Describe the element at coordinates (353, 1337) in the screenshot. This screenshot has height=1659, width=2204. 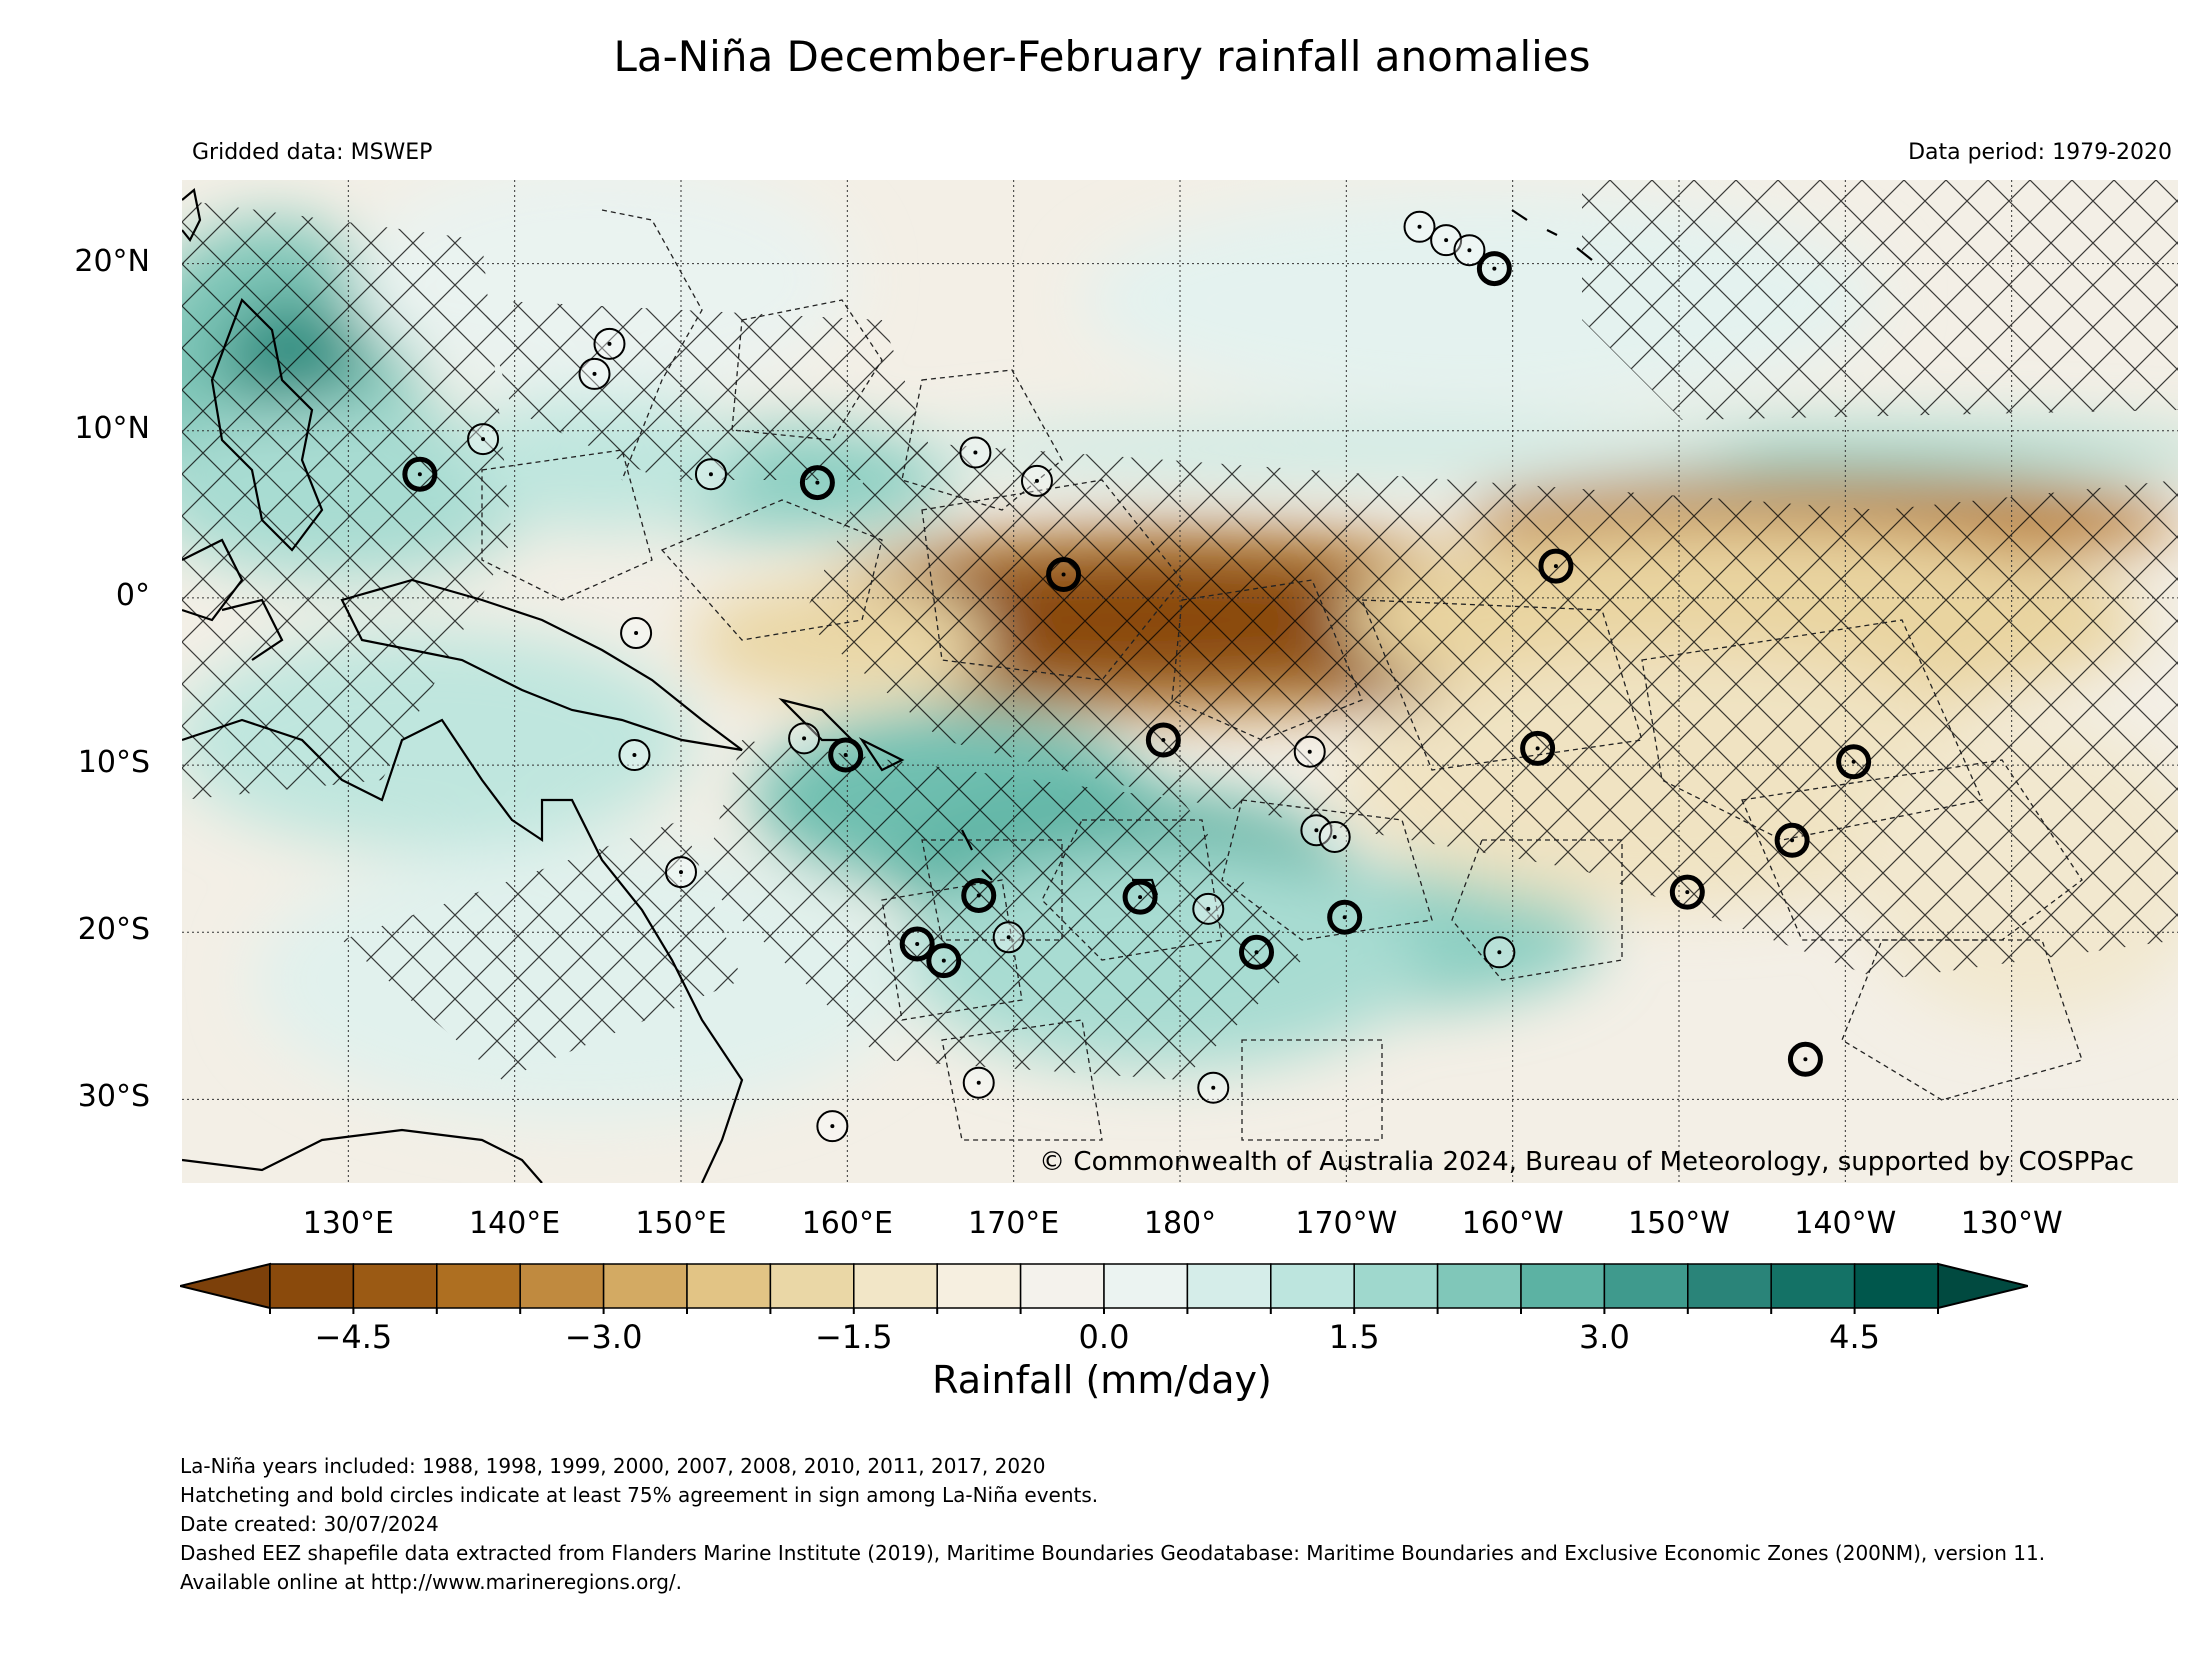
I see `colorbar-tick-label: −4.5` at that location.